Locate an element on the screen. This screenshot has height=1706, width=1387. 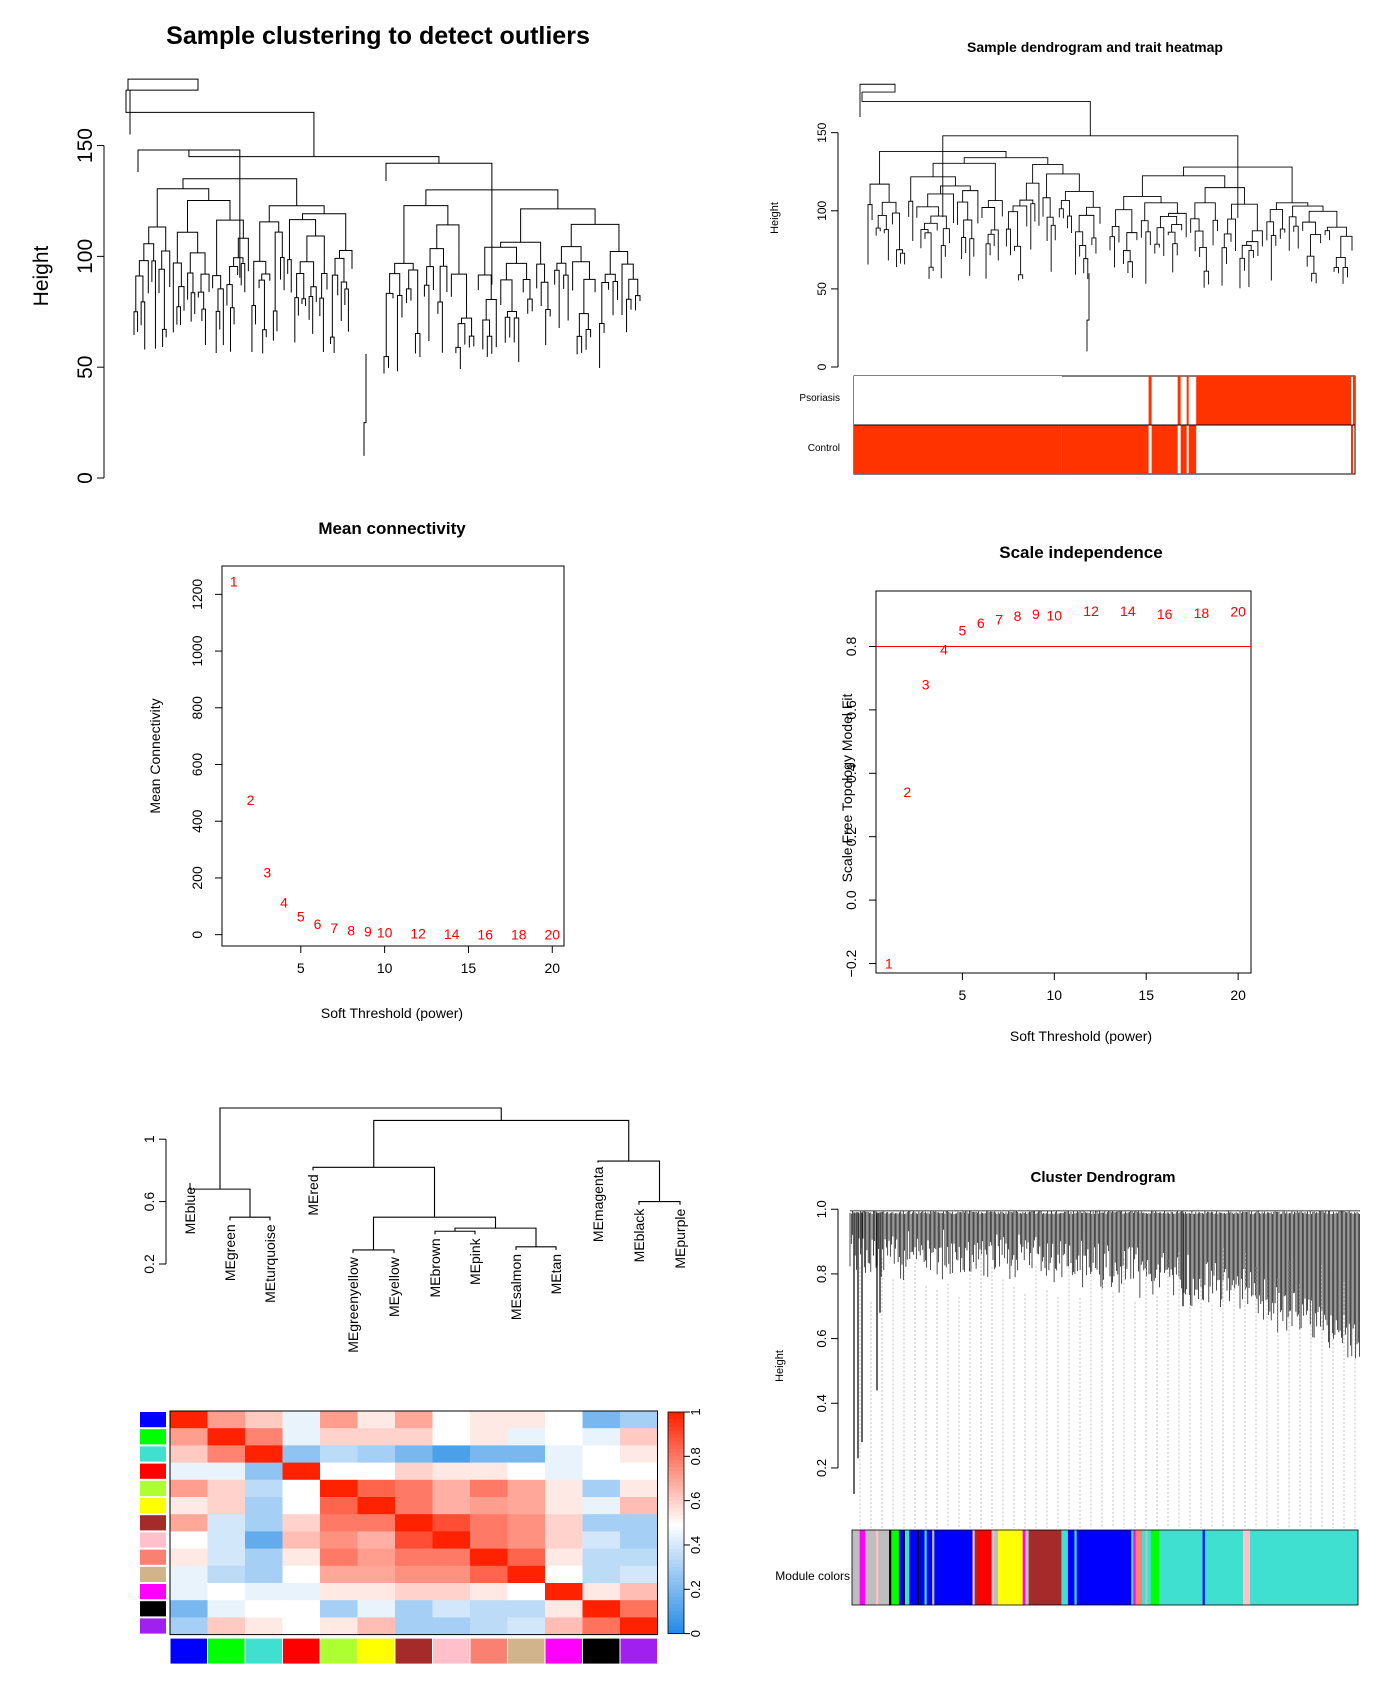
panel-c-y-tick-label: 800 is located at coordinates (197, 708).